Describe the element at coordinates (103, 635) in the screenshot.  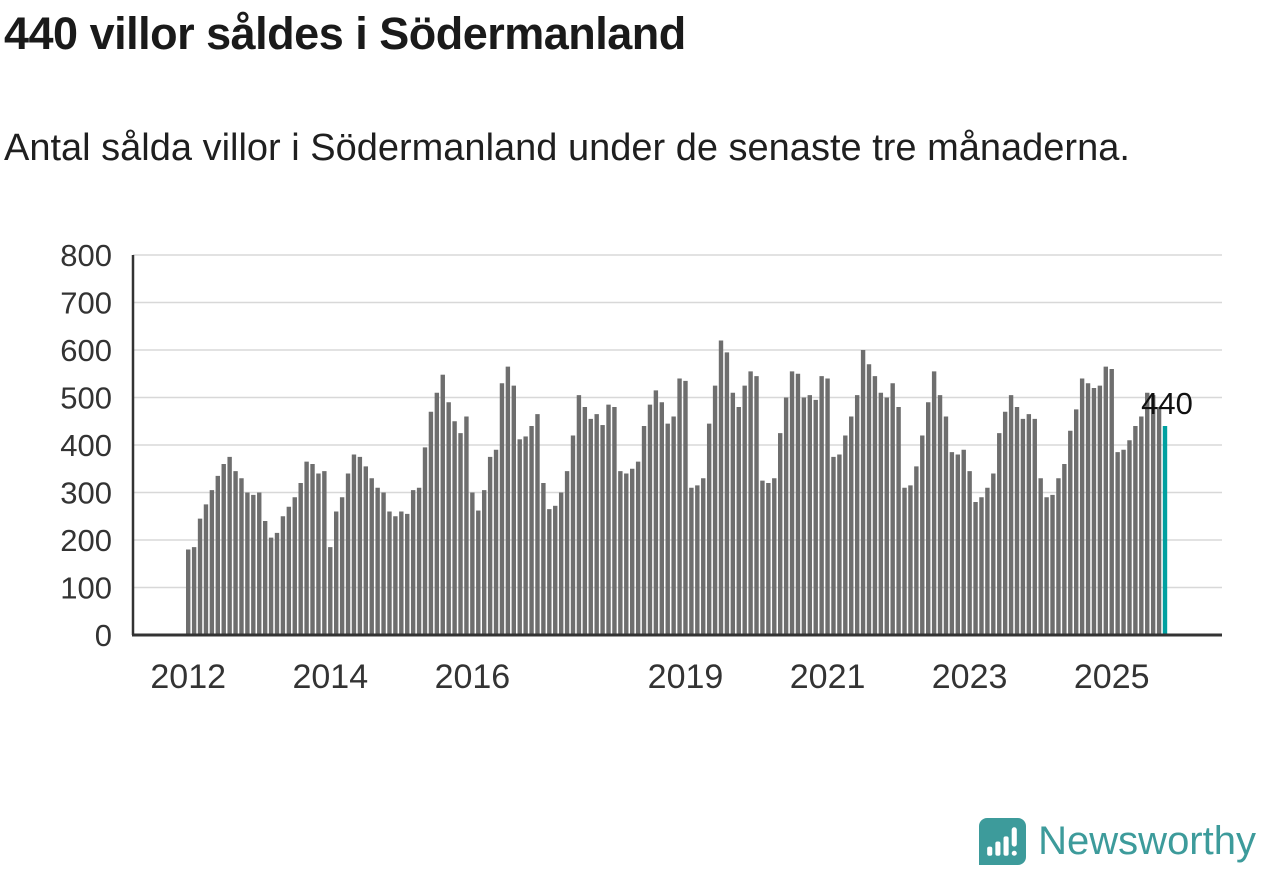
I see `y-tick-label: 0` at that location.